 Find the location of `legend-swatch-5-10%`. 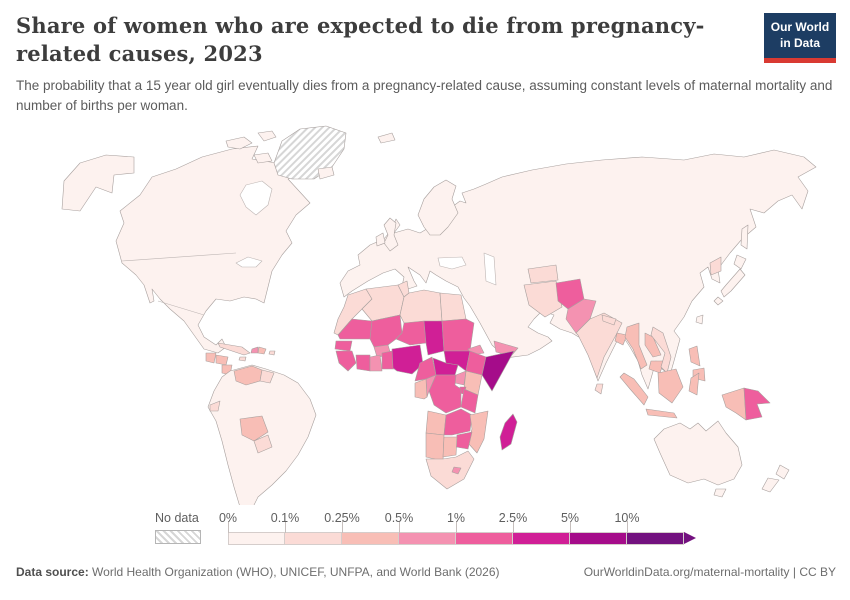

legend-swatch-5-10% is located at coordinates (598, 538).